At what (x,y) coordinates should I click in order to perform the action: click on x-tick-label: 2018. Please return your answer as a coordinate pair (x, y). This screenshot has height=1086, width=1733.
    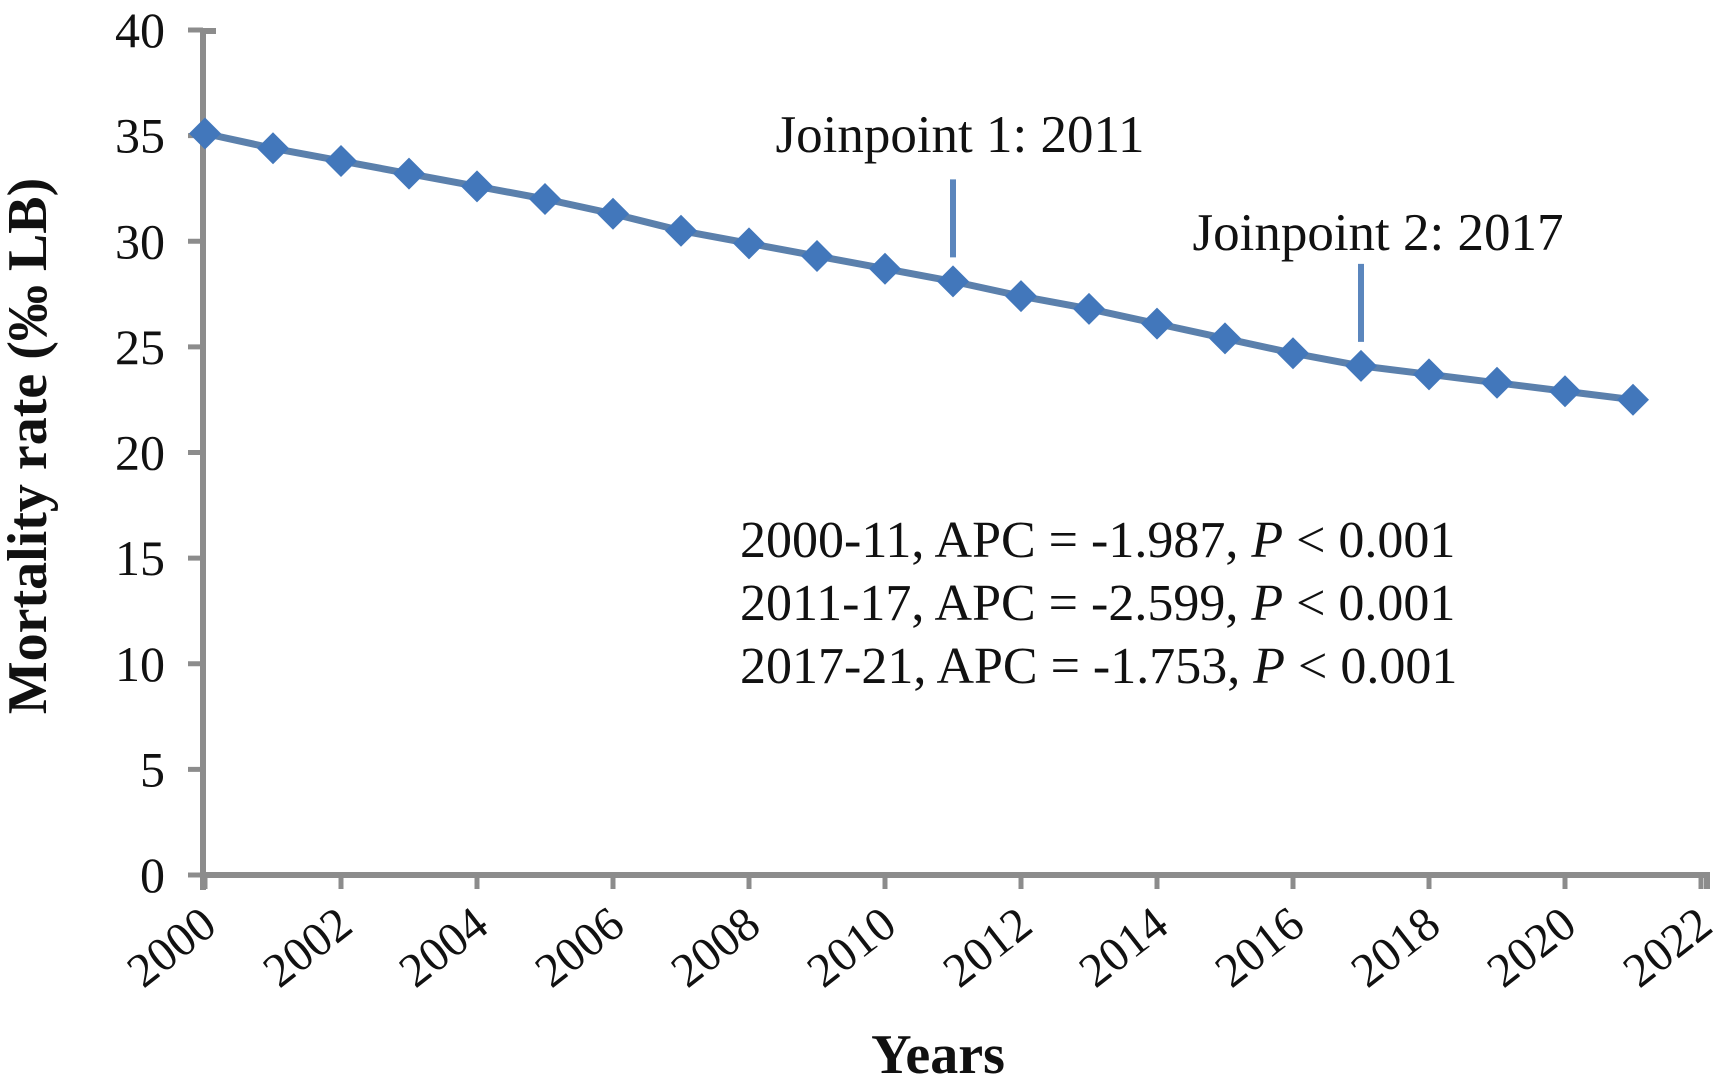
    Looking at the image, I should click on (1395, 947).